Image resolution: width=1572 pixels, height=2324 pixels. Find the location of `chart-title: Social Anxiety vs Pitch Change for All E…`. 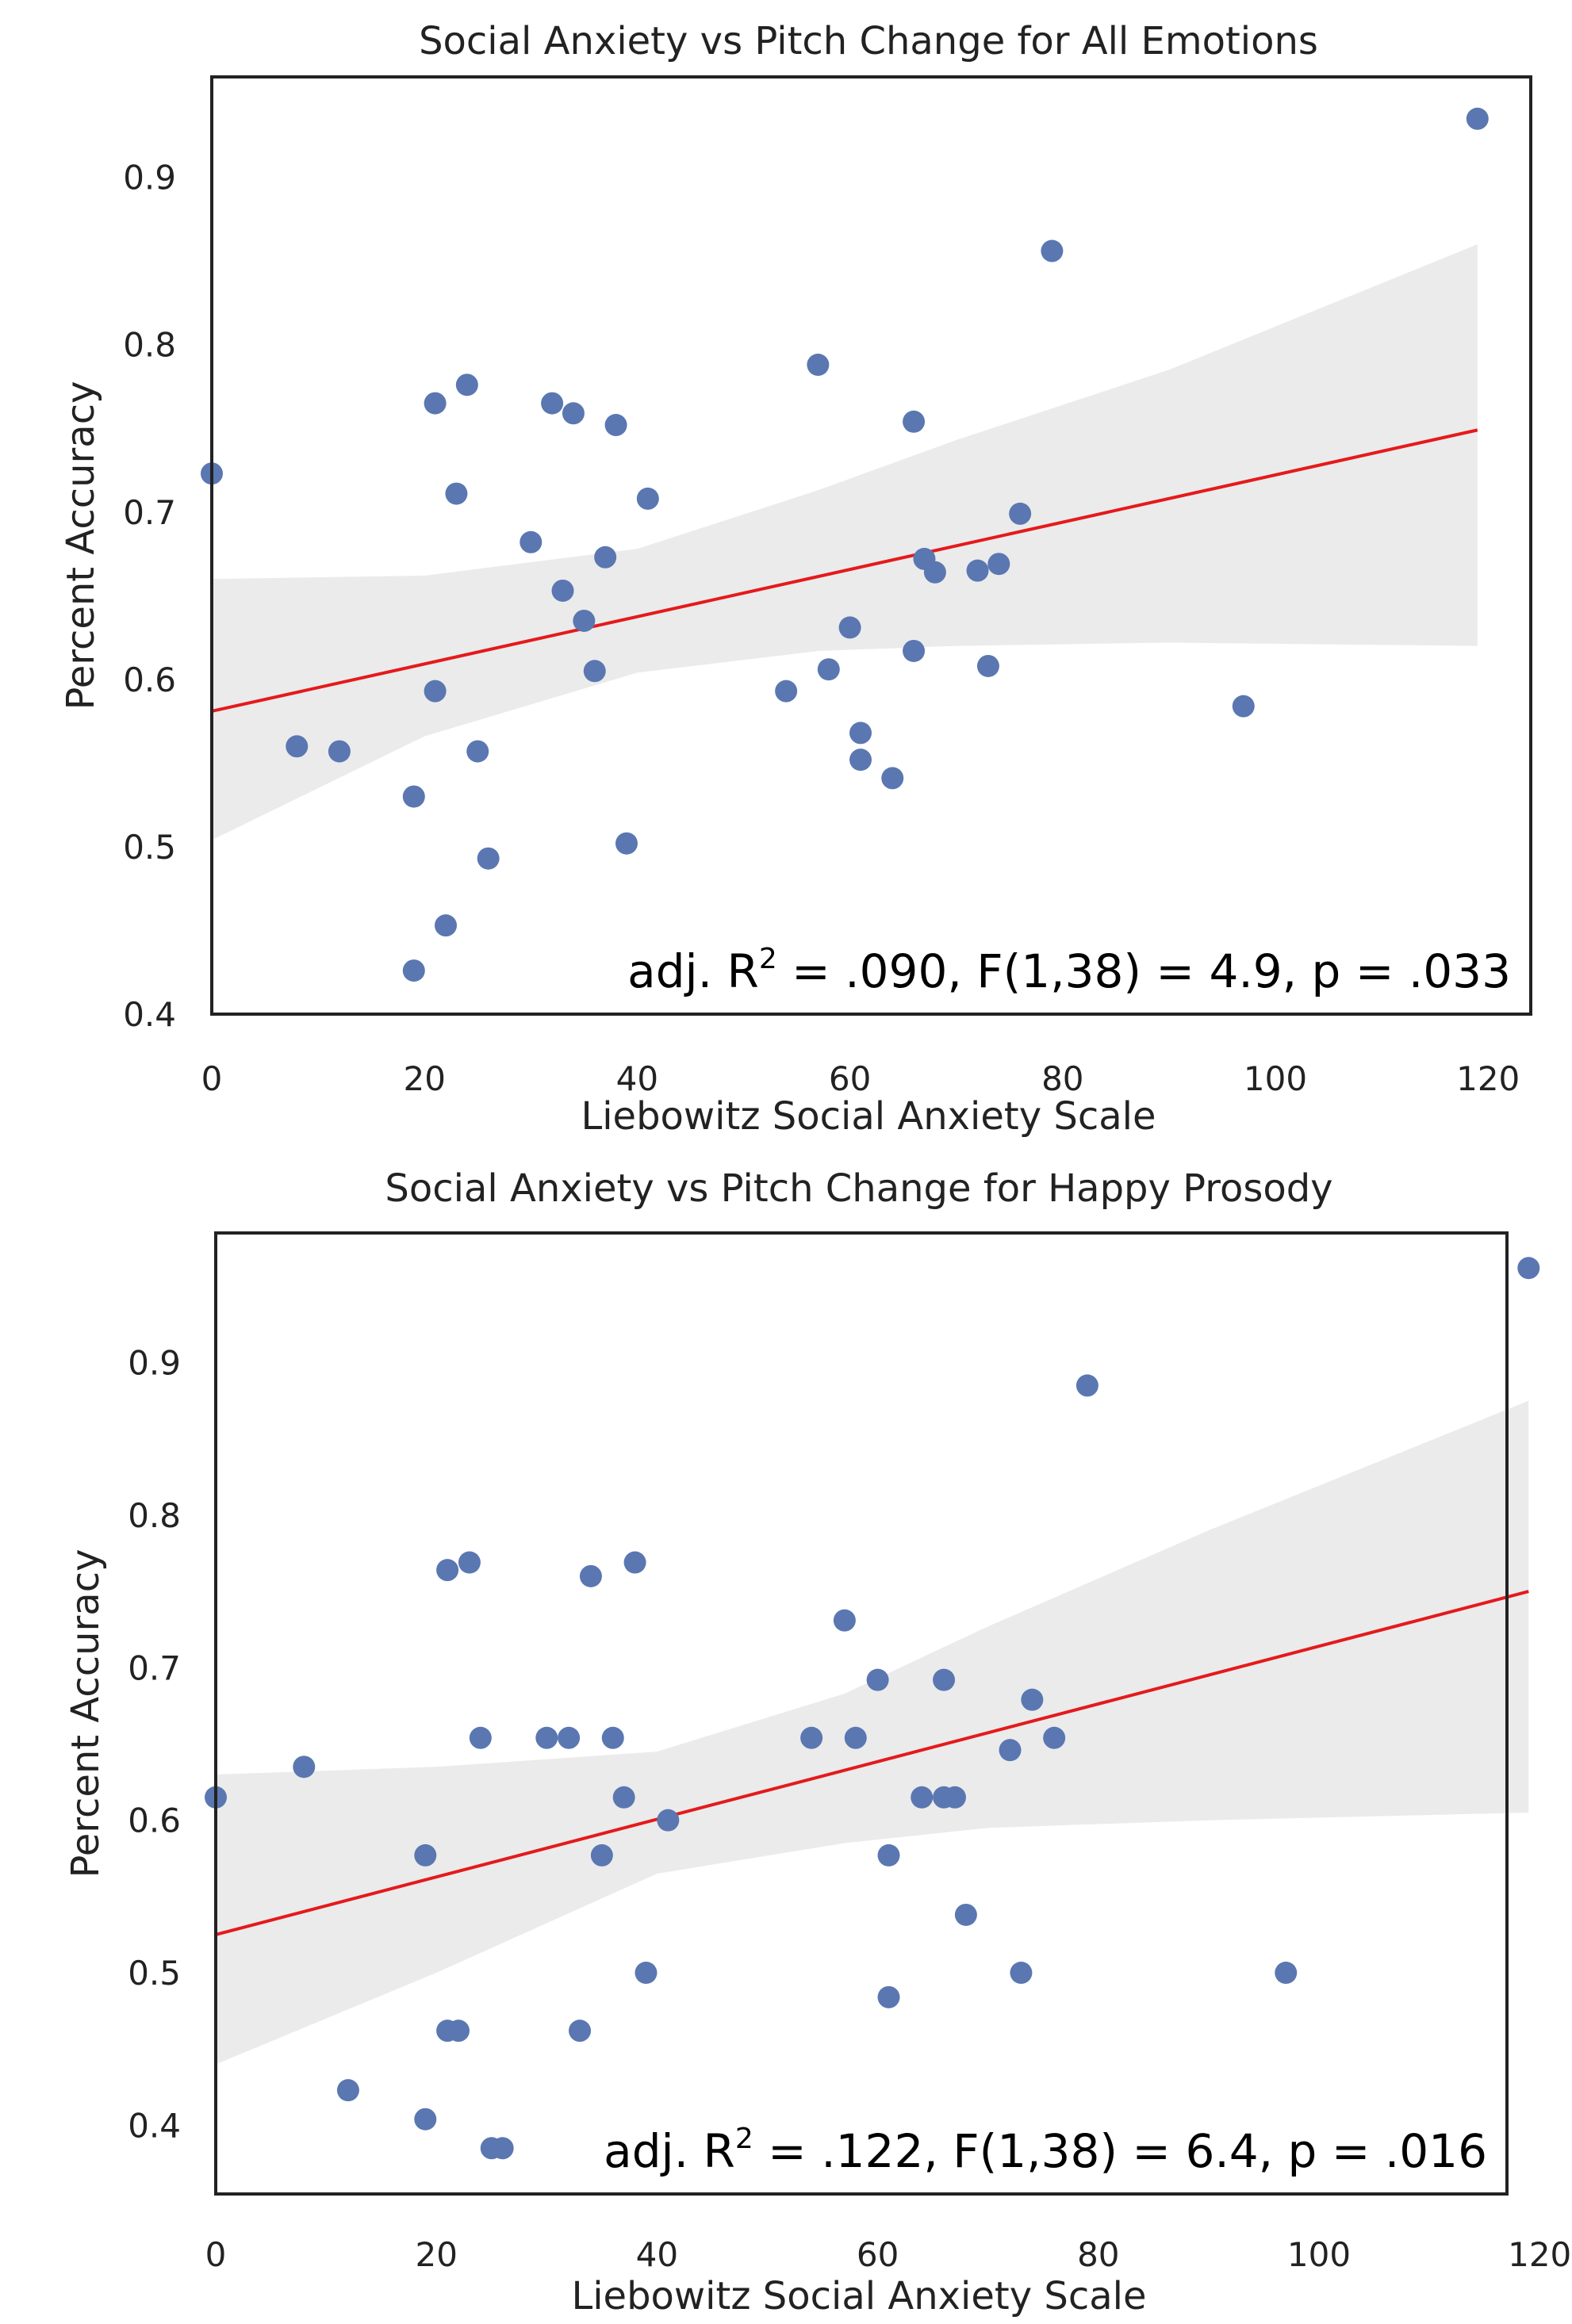

chart-title: Social Anxiety vs Pitch Change for All E… is located at coordinates (868, 41).